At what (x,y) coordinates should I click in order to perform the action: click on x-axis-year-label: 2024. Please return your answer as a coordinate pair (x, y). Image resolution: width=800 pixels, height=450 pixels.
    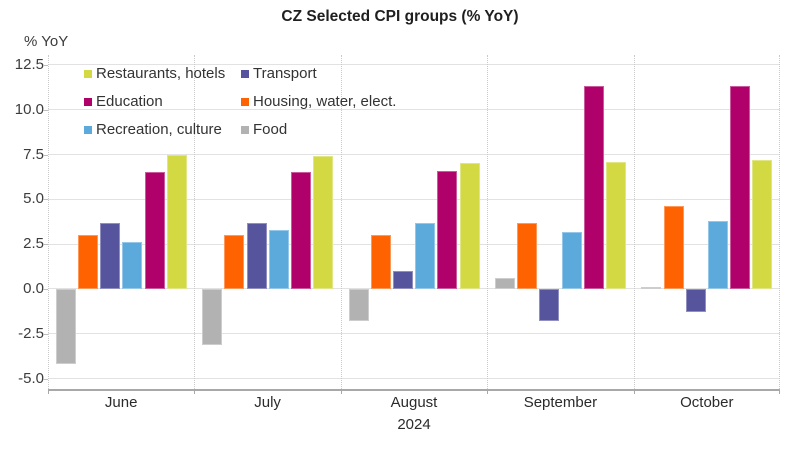
    Looking at the image, I should click on (414, 424).